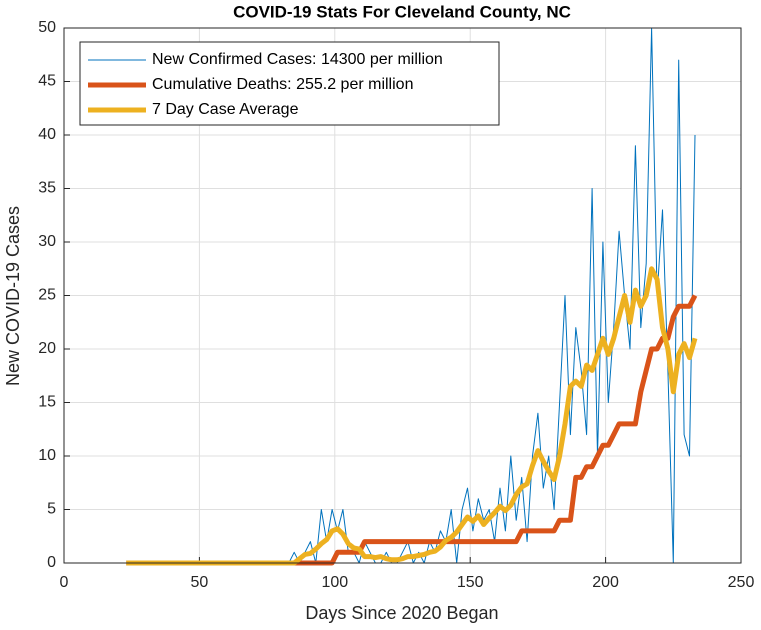 This screenshot has width=761, height=630. I want to click on legend-label: New Confirmed Cases: 14300 per million, so click(297, 59).